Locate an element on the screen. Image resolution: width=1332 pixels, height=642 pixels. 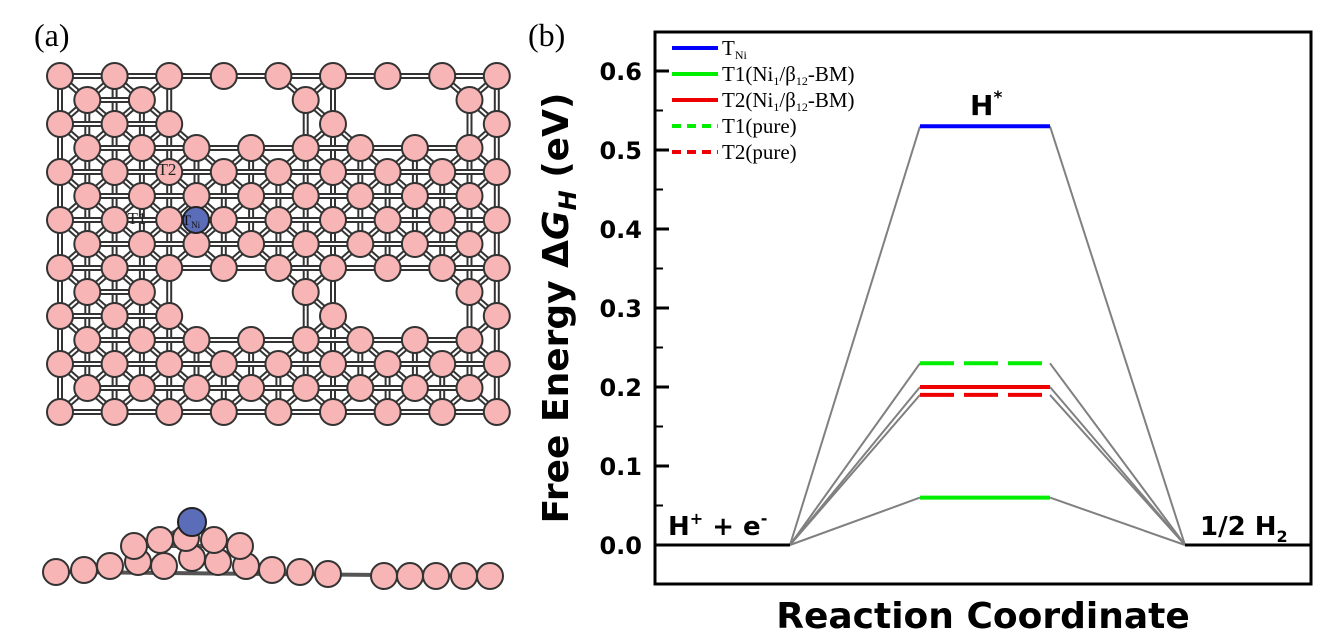
legend-text: T1(pure) is located at coordinates (759, 126).